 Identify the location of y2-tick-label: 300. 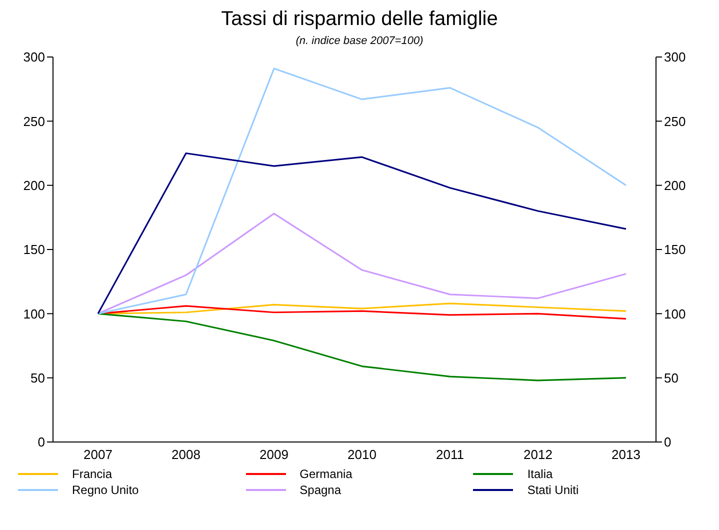
(675, 57).